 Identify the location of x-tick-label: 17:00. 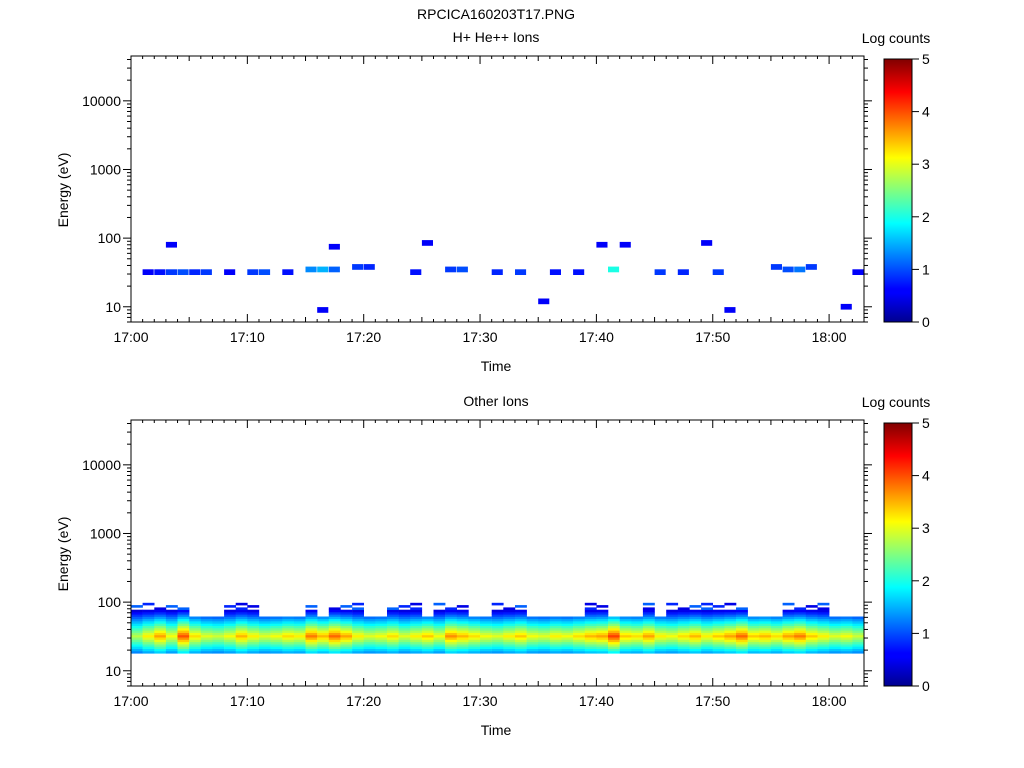
(130, 337).